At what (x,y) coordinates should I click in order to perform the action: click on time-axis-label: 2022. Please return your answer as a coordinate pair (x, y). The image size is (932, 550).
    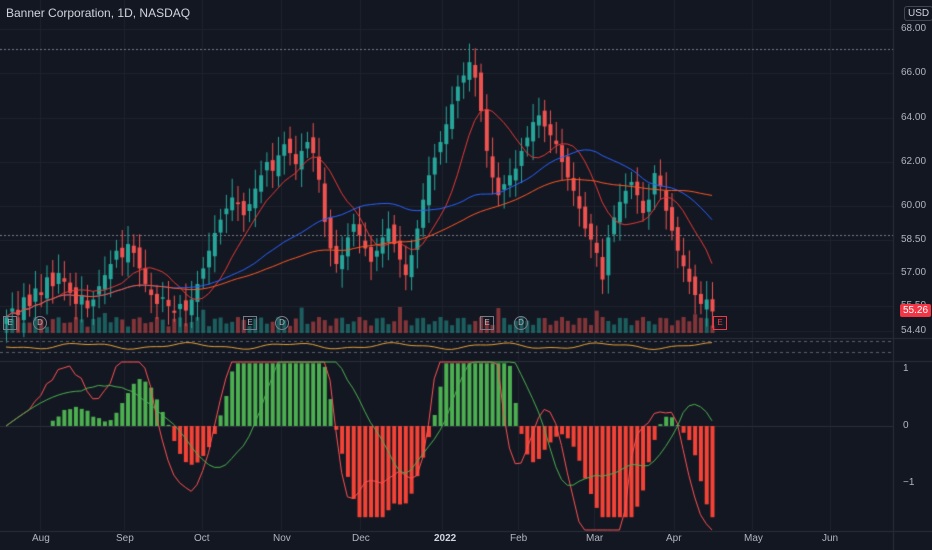
    Looking at the image, I should click on (445, 538).